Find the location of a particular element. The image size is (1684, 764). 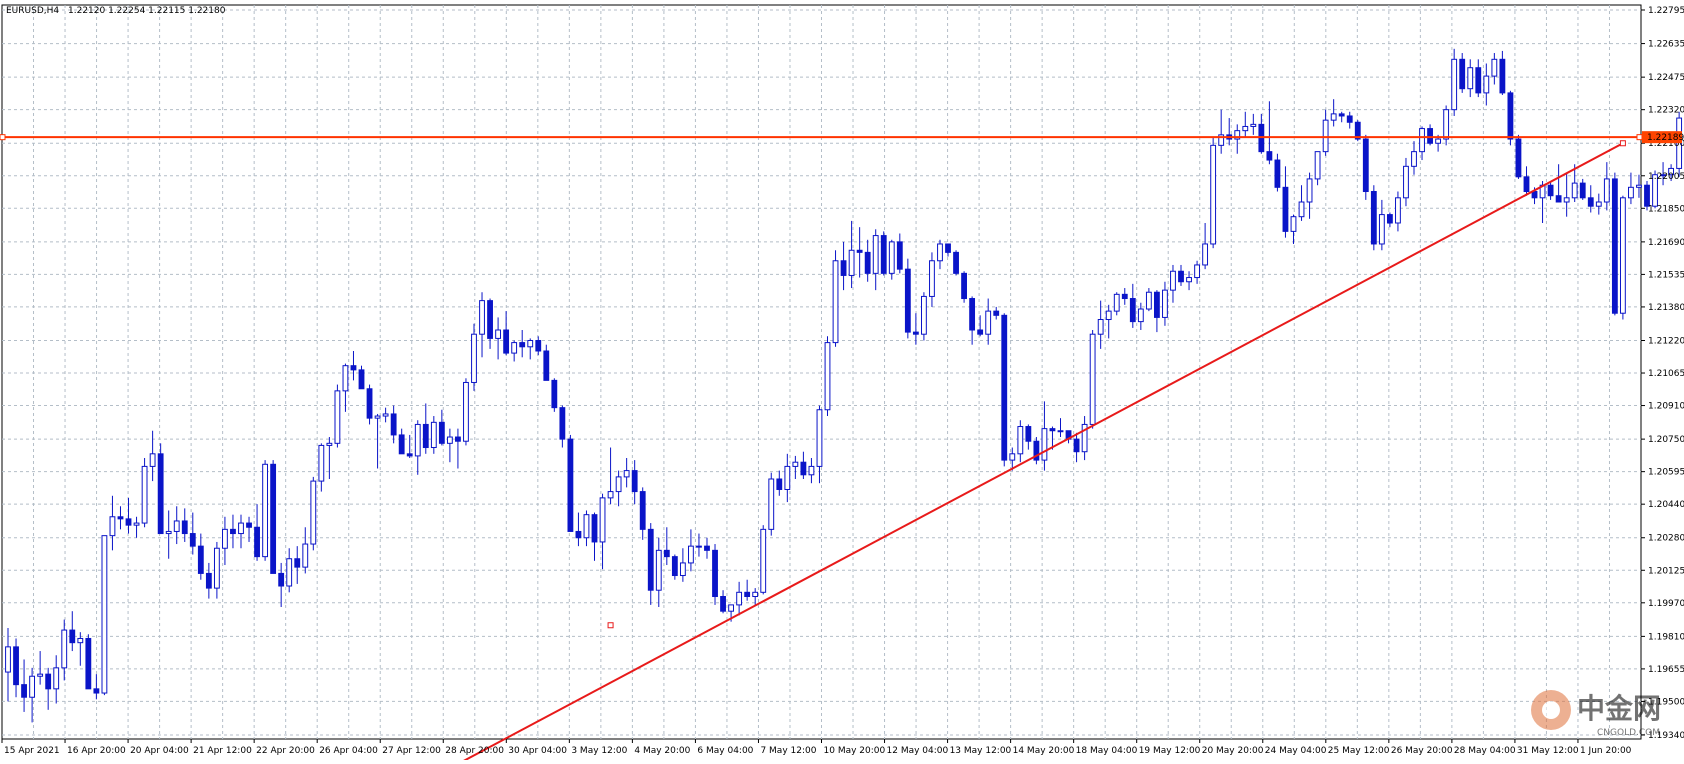

time-tick-label: 27 Apr 12:00 is located at coordinates (411, 751).